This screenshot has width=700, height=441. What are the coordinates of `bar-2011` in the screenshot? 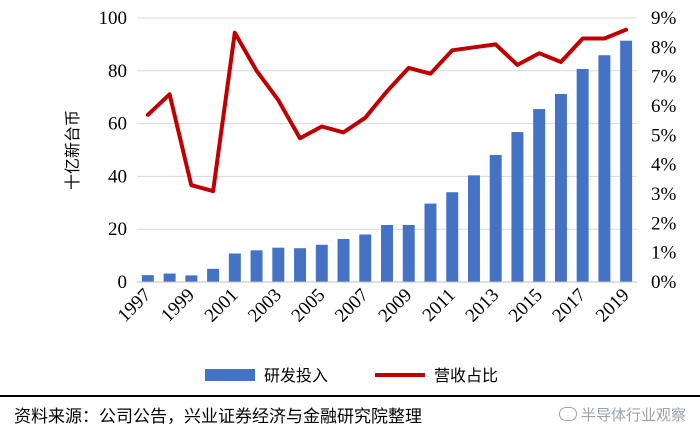 It's located at (452, 237).